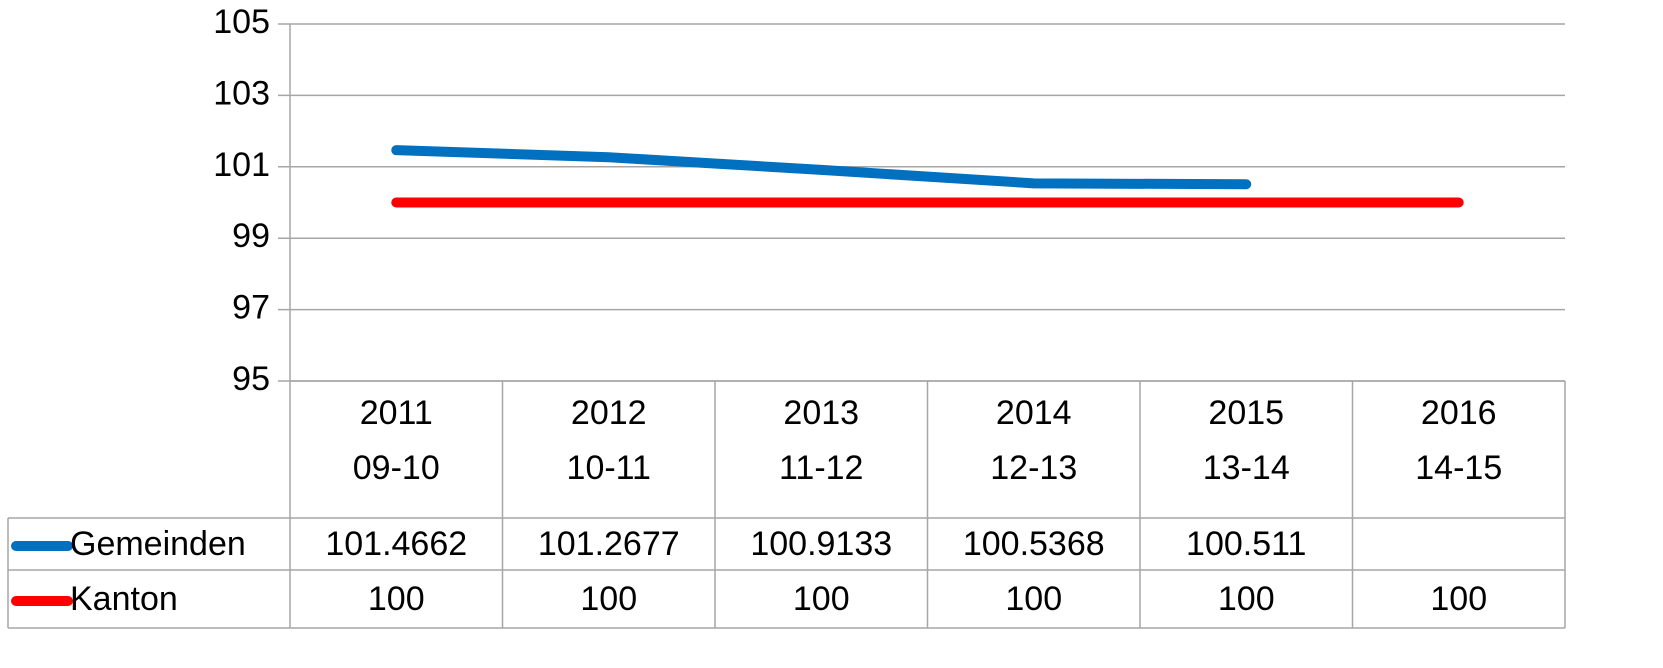  What do you see at coordinates (241, 165) in the screenshot?
I see `y-tick-label: 101` at bounding box center [241, 165].